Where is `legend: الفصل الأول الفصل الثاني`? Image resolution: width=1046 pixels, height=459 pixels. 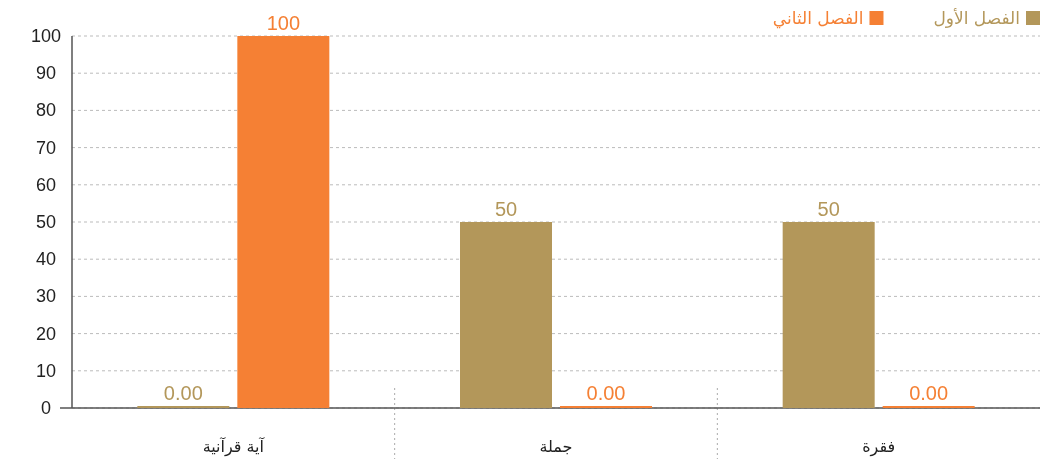 legend: الفصل الأول الفصل الثاني is located at coordinates (906, 18).